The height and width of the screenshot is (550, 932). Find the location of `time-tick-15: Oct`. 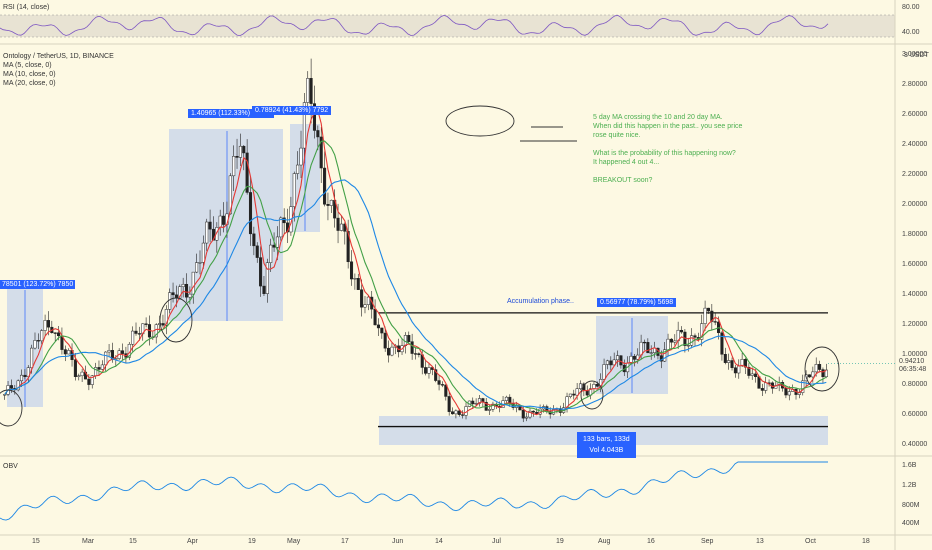

time-tick-15: Oct is located at coordinates (810, 541).